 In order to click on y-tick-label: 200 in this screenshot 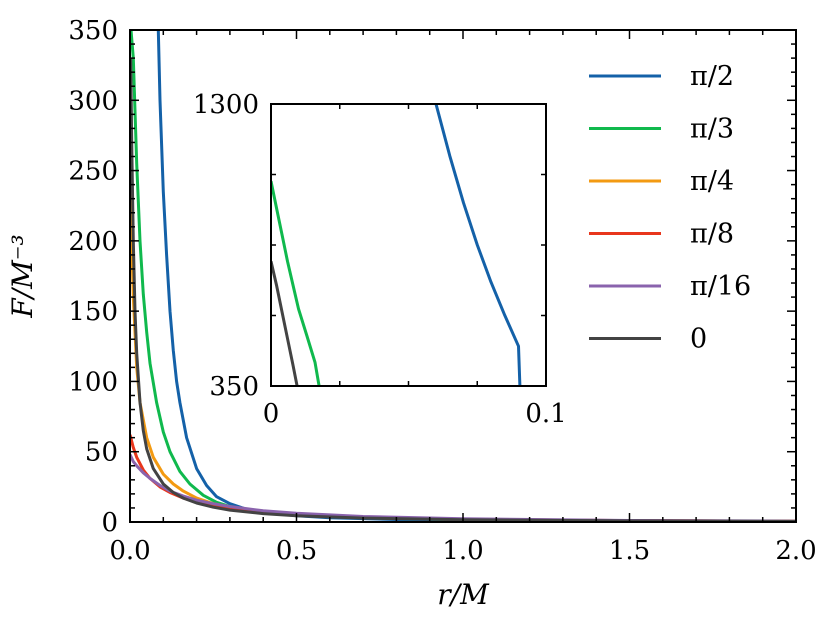, I will do `click(93, 242)`.